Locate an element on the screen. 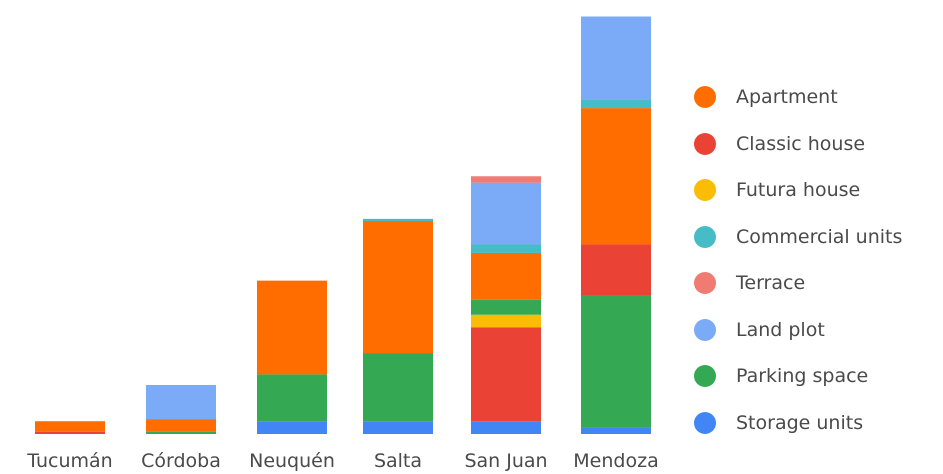 Image resolution: width=943 pixels, height=474 pixels. x-tick-label: Neuquén is located at coordinates (292, 461).